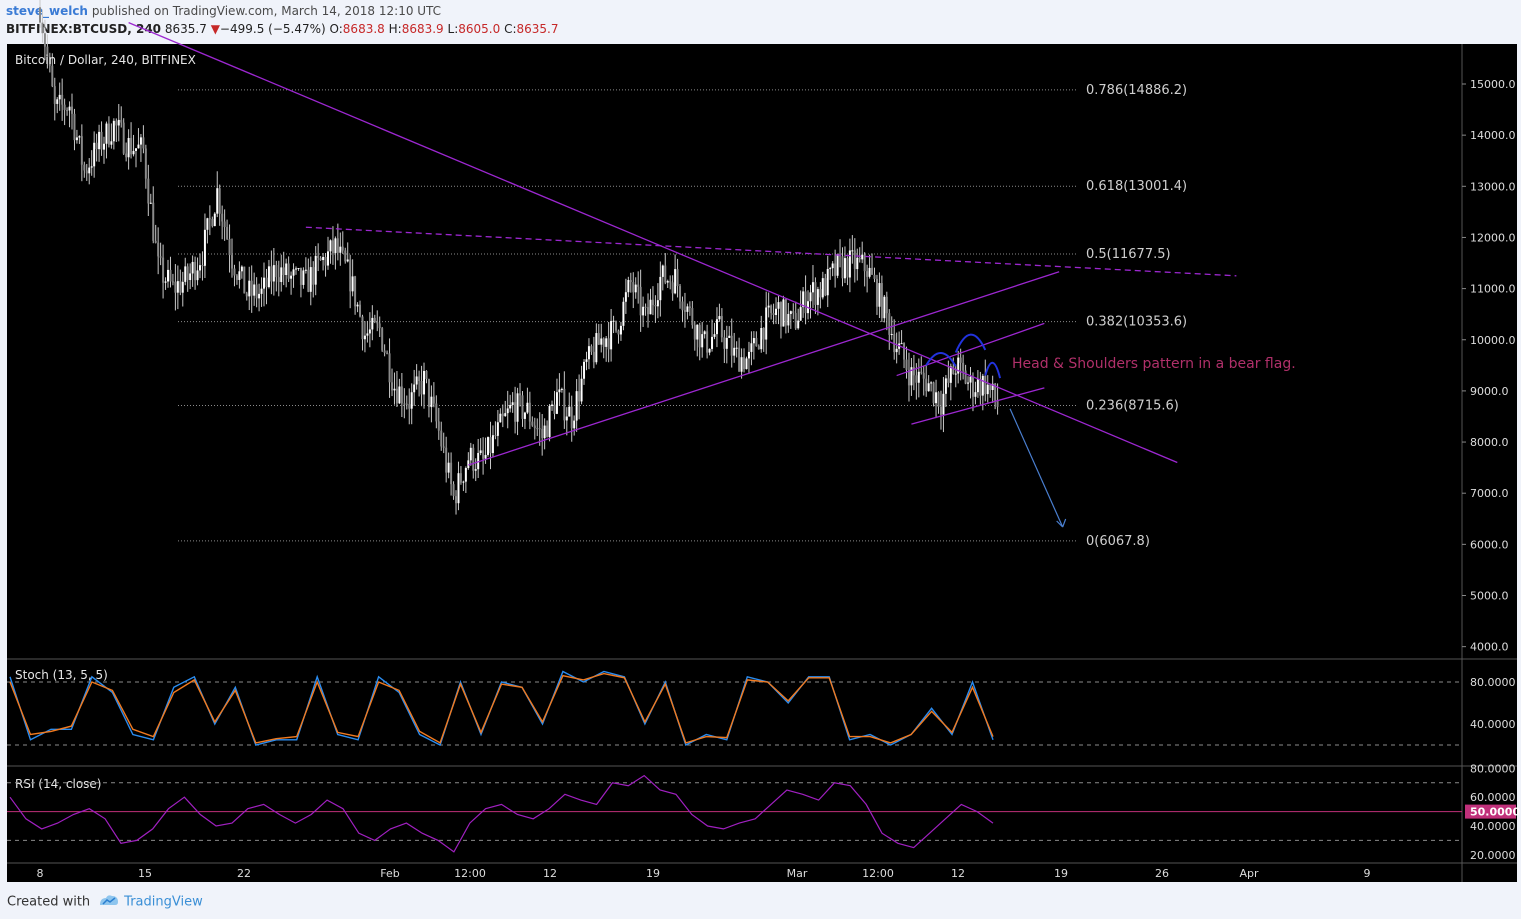  What do you see at coordinates (336, 29) in the screenshot?
I see `open-label: O:` at bounding box center [336, 29].